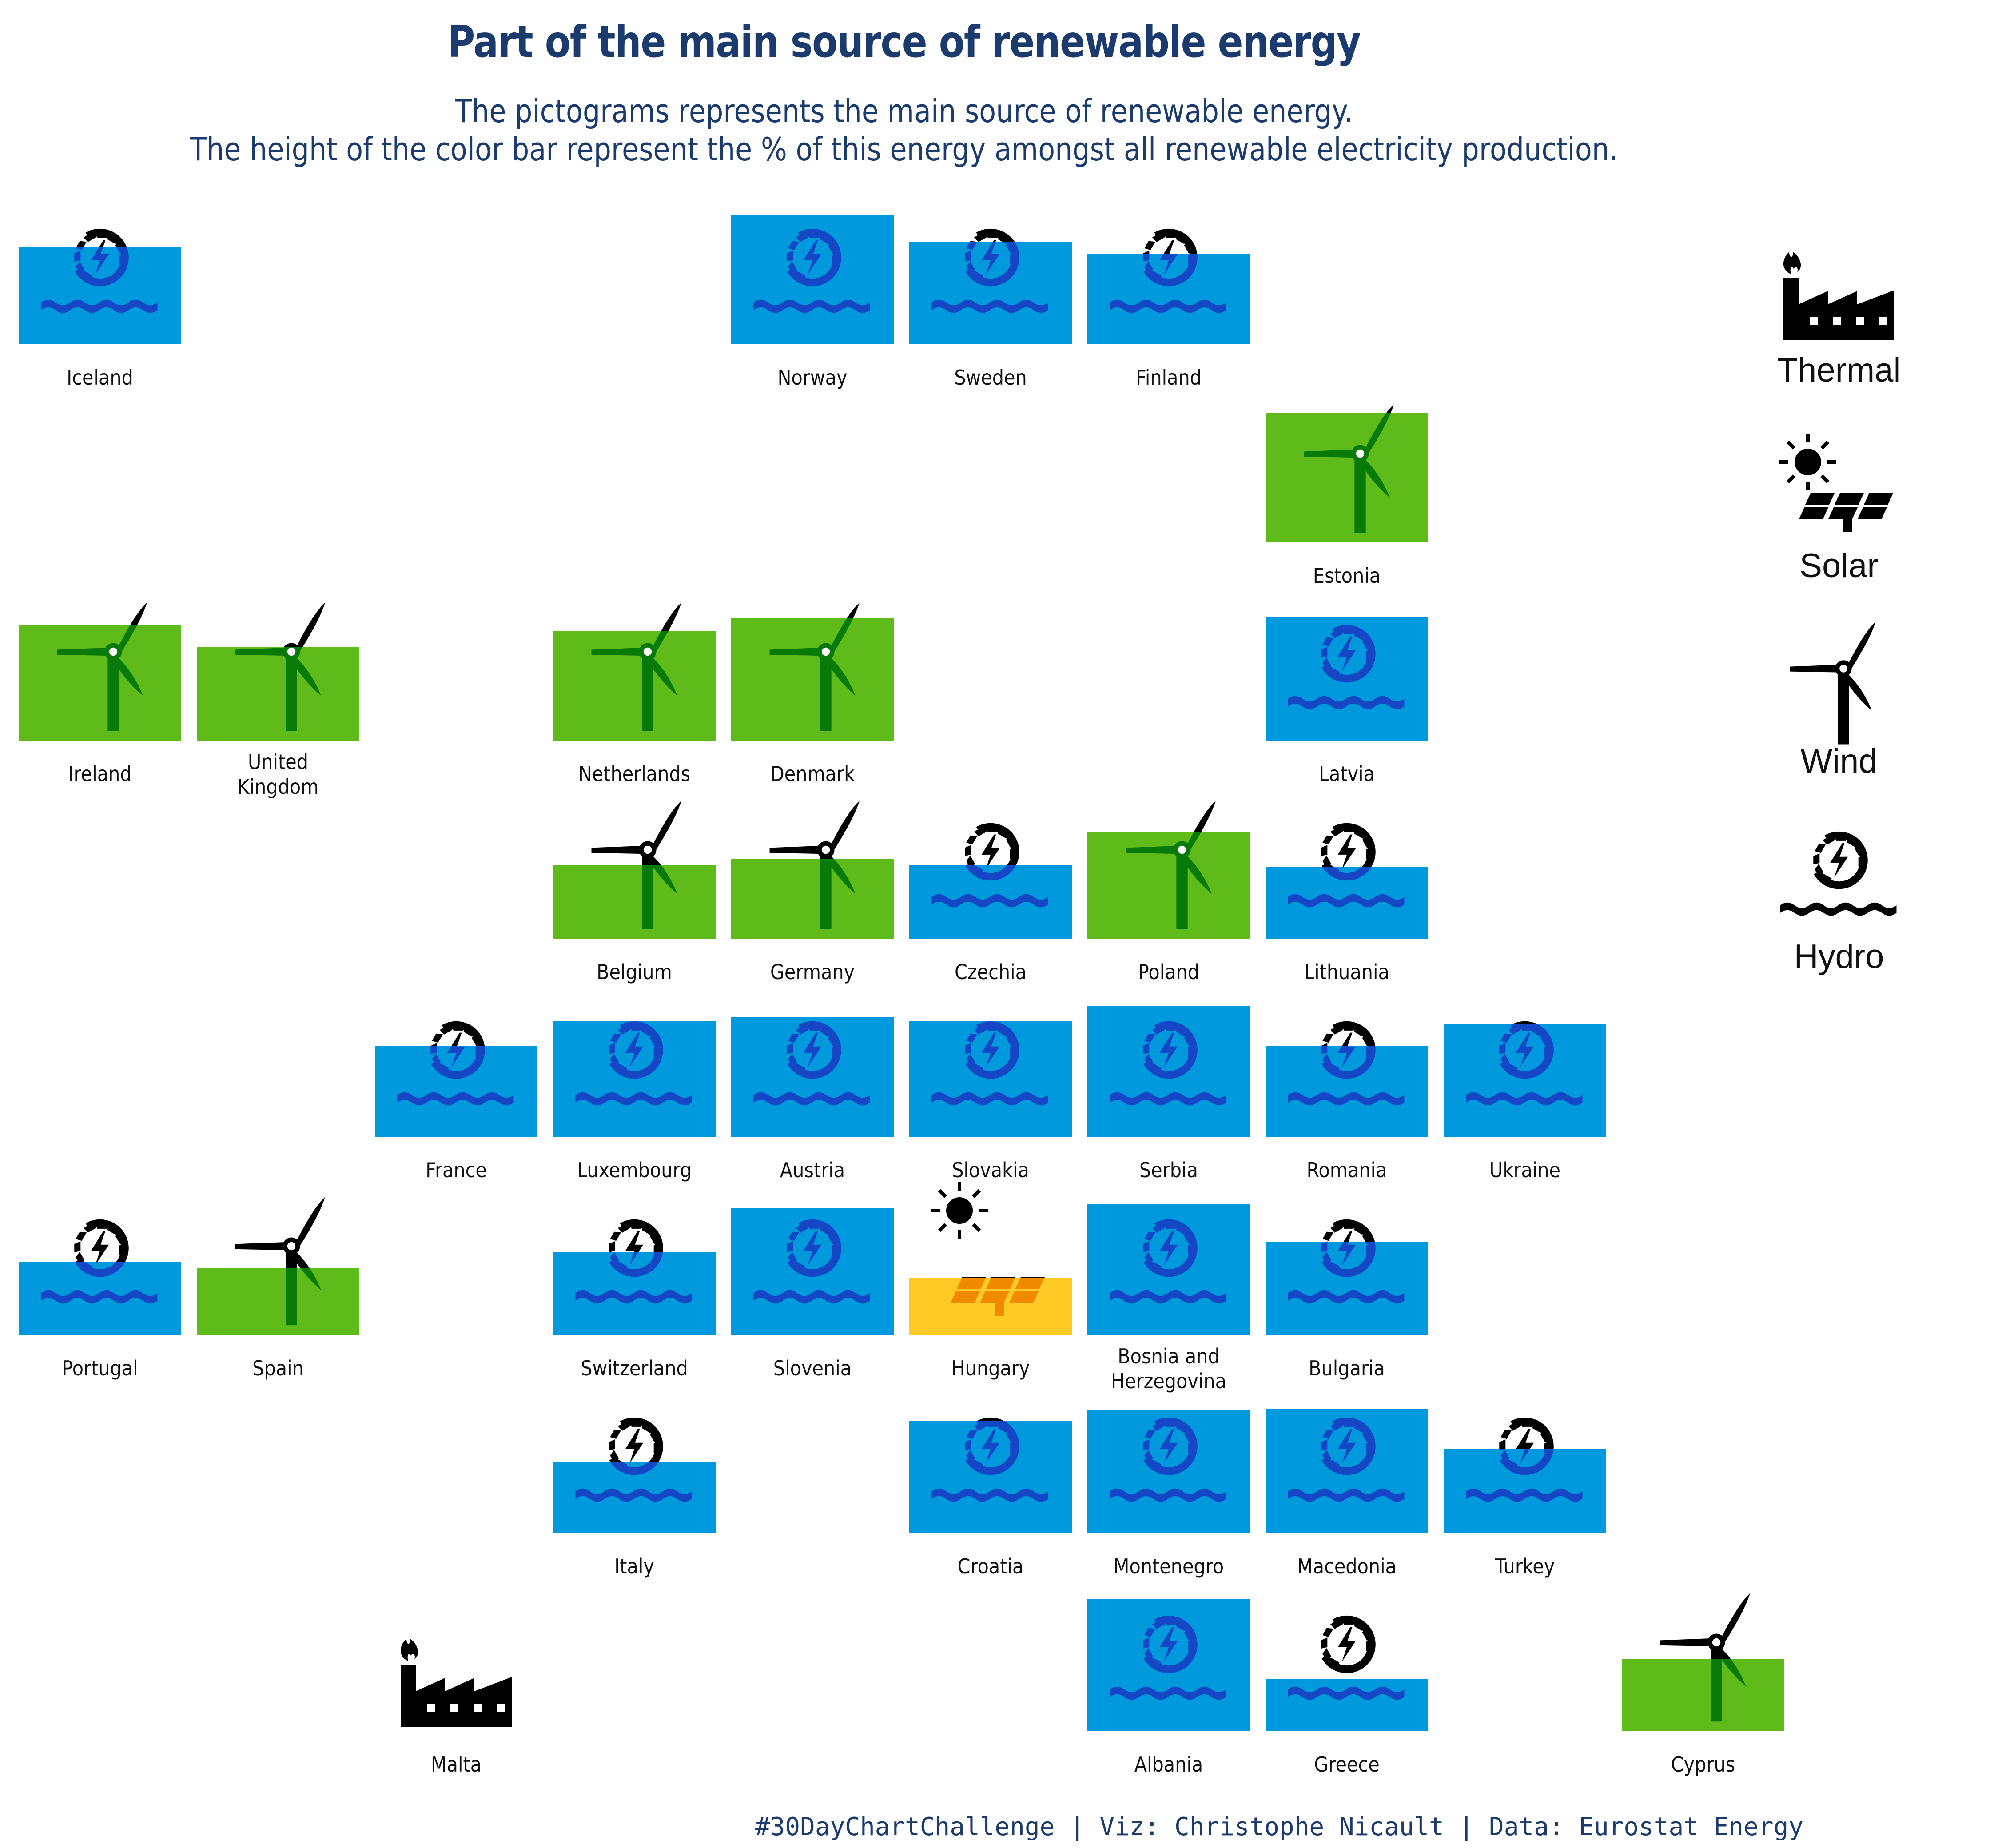 The width and height of the screenshot is (1990, 1848). I want to click on bar-belgium, so click(634, 902).